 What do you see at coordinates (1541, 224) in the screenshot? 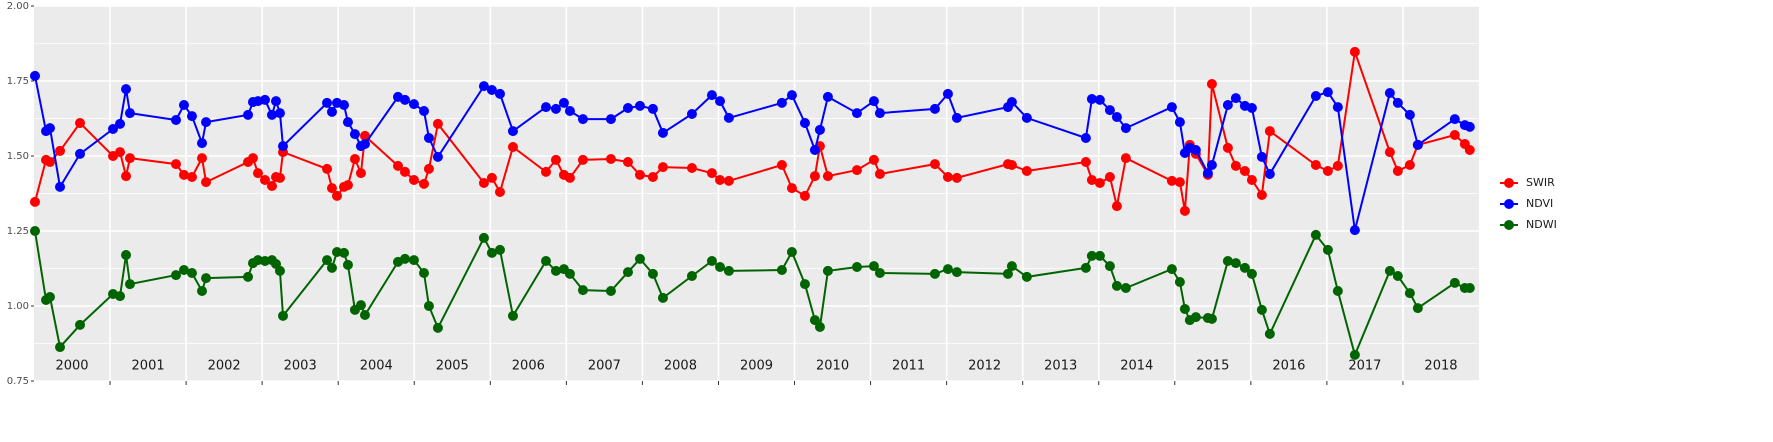
I see `legend-label: NDWI` at bounding box center [1541, 224].